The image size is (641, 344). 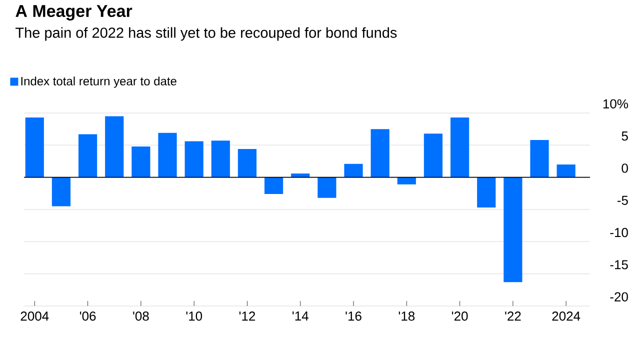 What do you see at coordinates (566, 316) in the screenshot?
I see `x-tick-label: 2024` at bounding box center [566, 316].